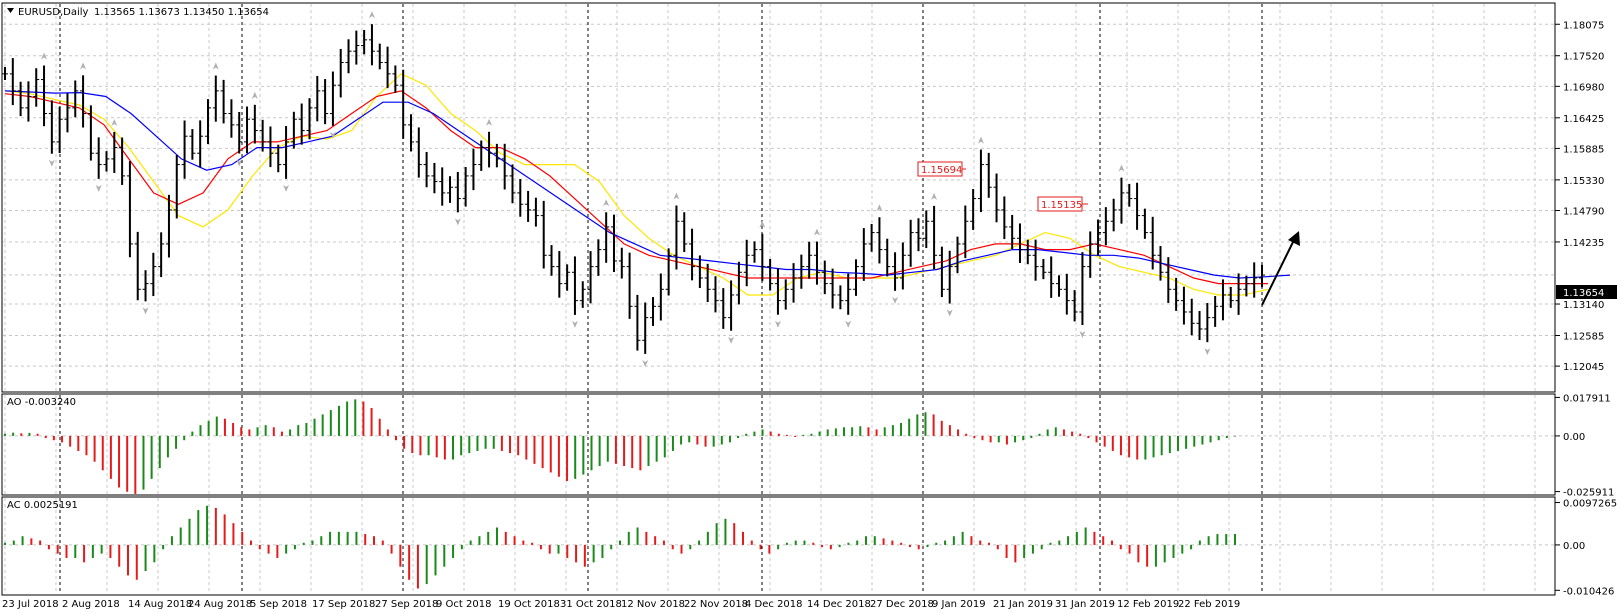  What do you see at coordinates (902, 604) in the screenshot?
I see `x-tick-label: 27 Dec 2018` at bounding box center [902, 604].